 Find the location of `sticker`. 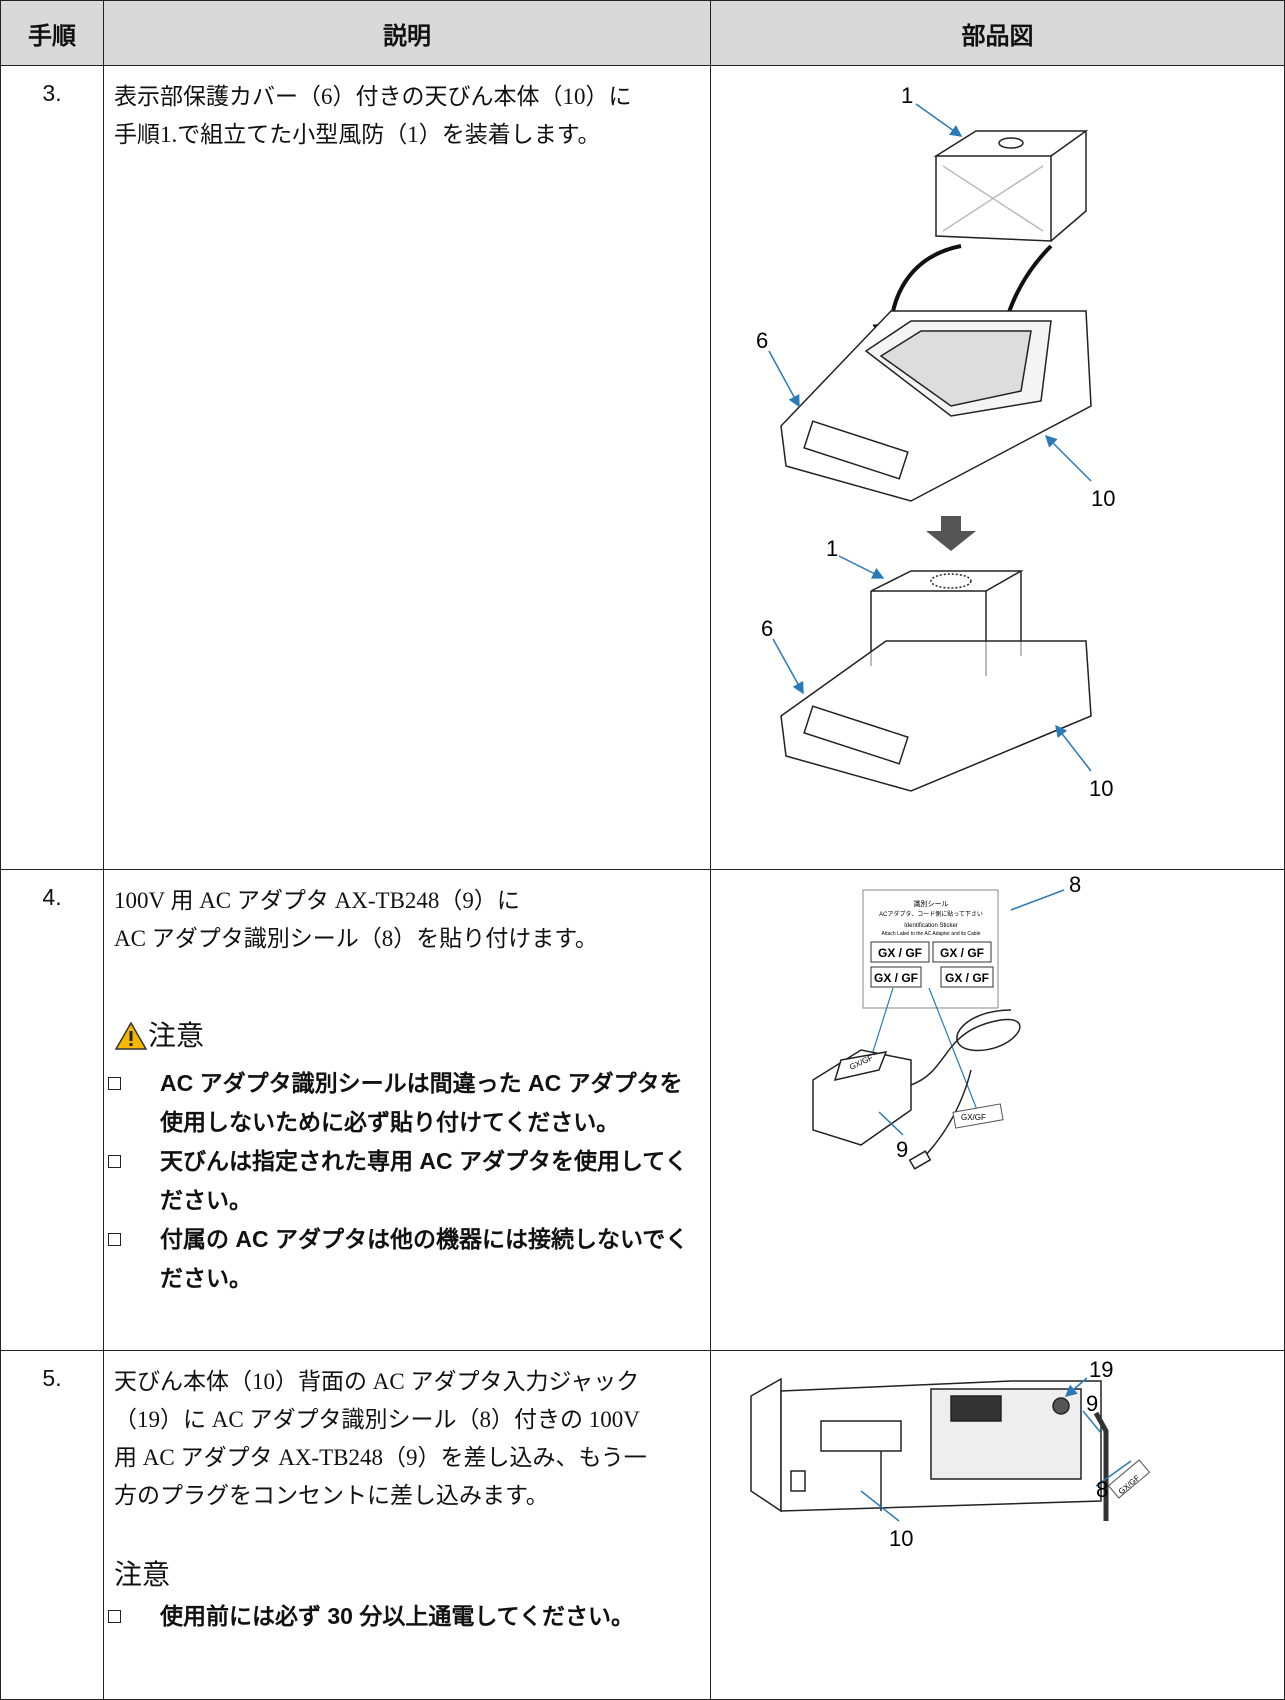

sticker is located at coordinates (930, 949).